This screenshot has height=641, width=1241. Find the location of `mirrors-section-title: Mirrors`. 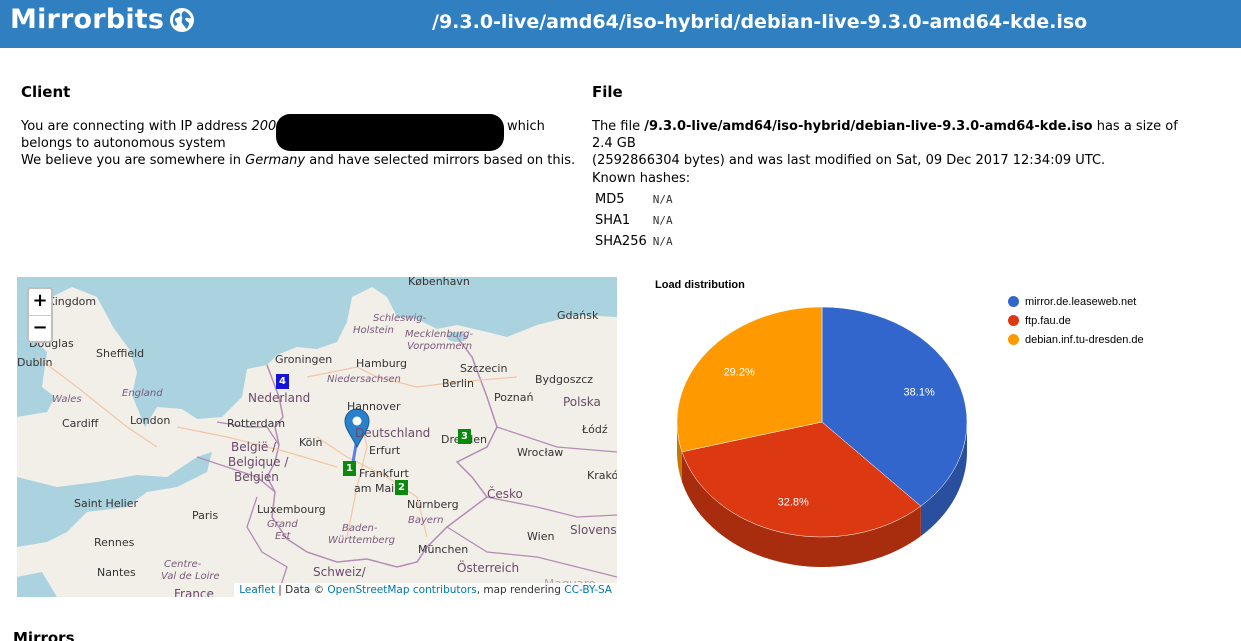

mirrors-section-title: Mirrors is located at coordinates (44, 635).